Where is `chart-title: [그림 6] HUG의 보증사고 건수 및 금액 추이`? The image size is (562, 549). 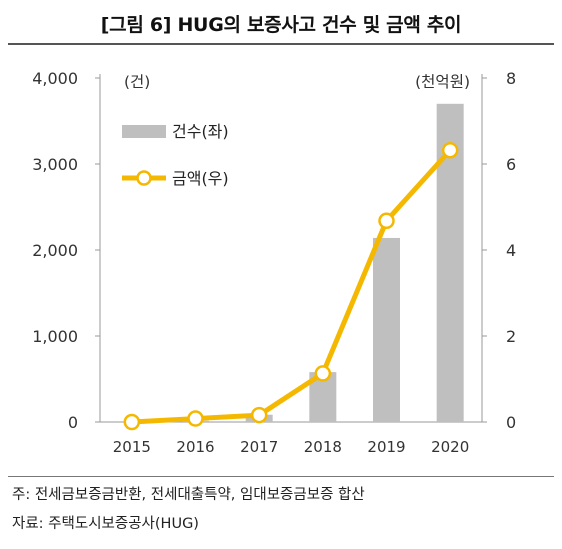
chart-title: [그림 6] HUG의 보증사고 건수 및 금액 추이 is located at coordinates (281, 25).